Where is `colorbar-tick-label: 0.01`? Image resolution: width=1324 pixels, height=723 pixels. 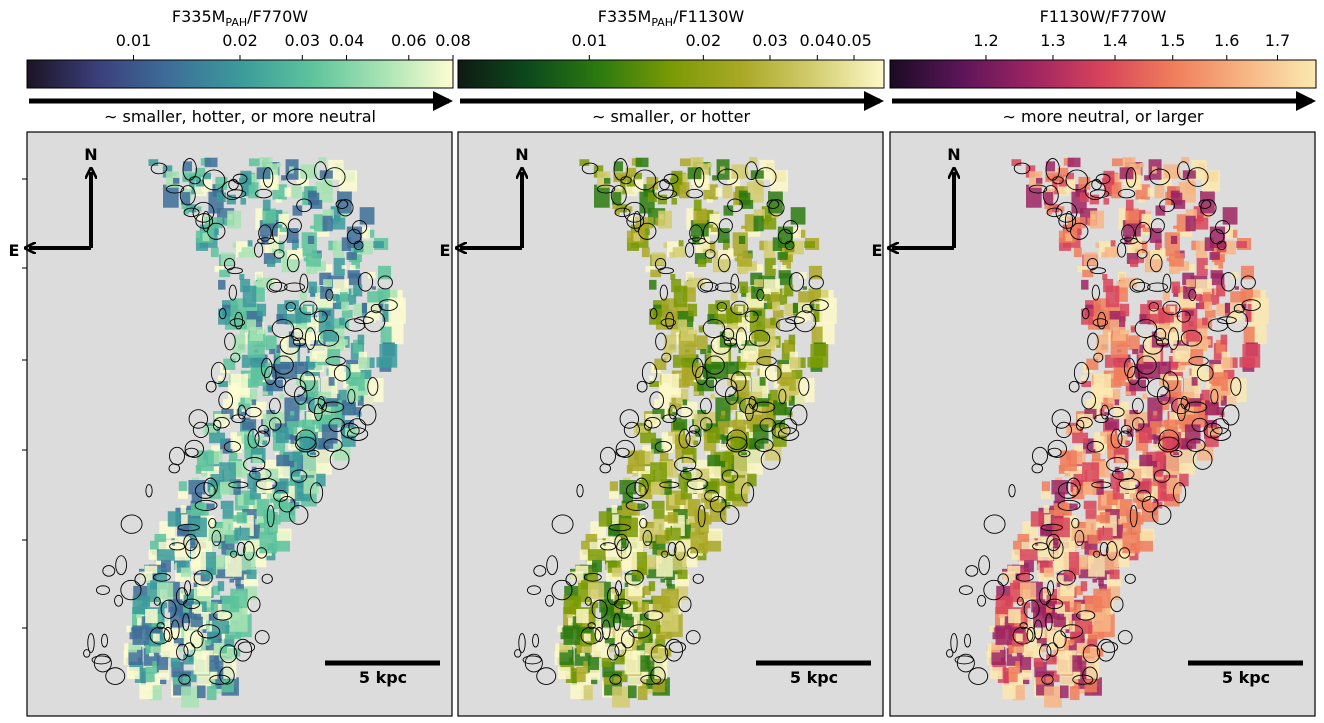
colorbar-tick-label: 0.01 is located at coordinates (590, 40).